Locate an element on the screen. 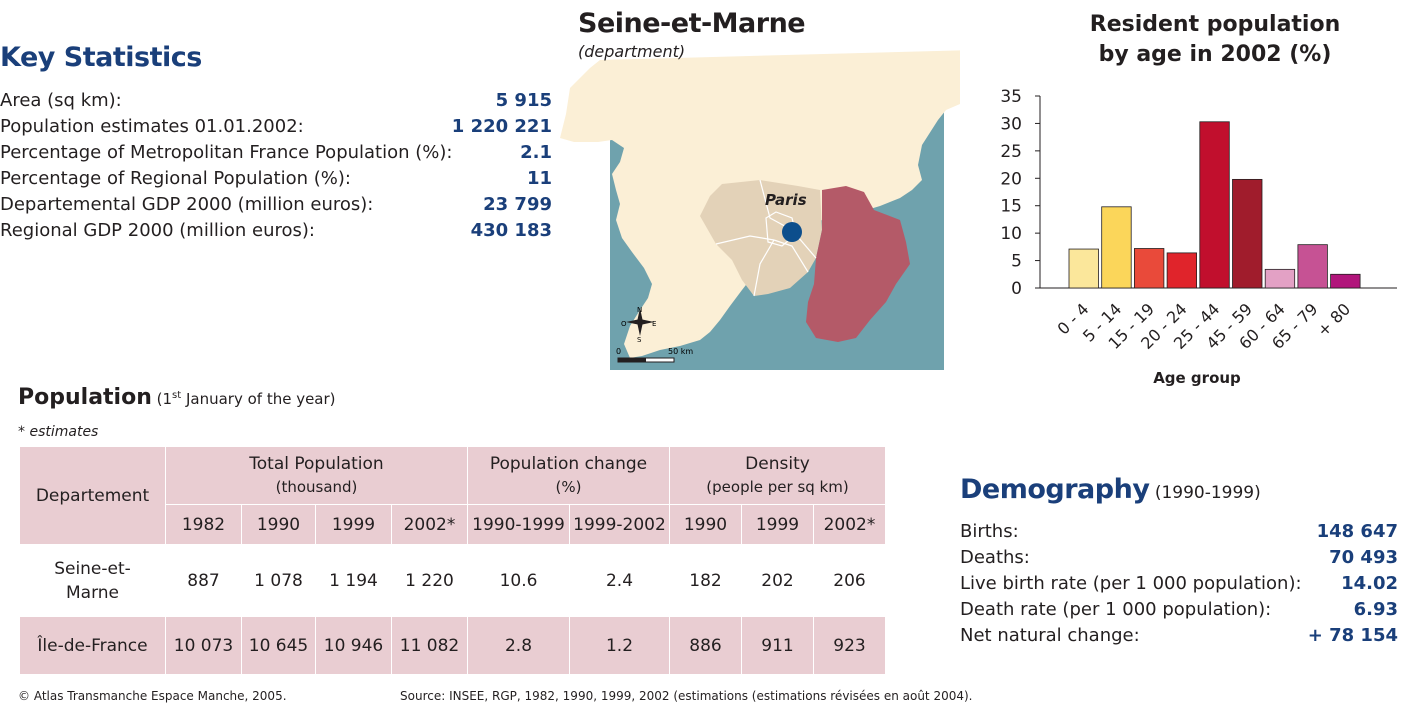 The image size is (1404, 708). demography-value: 148 647 is located at coordinates (1357, 531).